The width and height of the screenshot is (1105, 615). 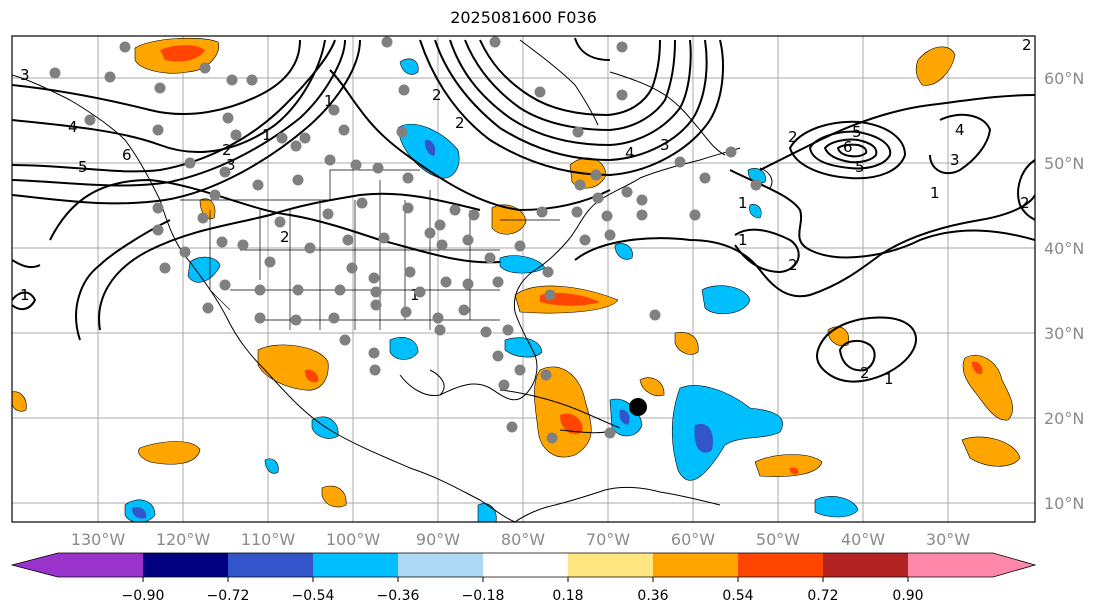 What do you see at coordinates (313, 596) in the screenshot?
I see `colorbar-tick-label: −0.54` at bounding box center [313, 596].